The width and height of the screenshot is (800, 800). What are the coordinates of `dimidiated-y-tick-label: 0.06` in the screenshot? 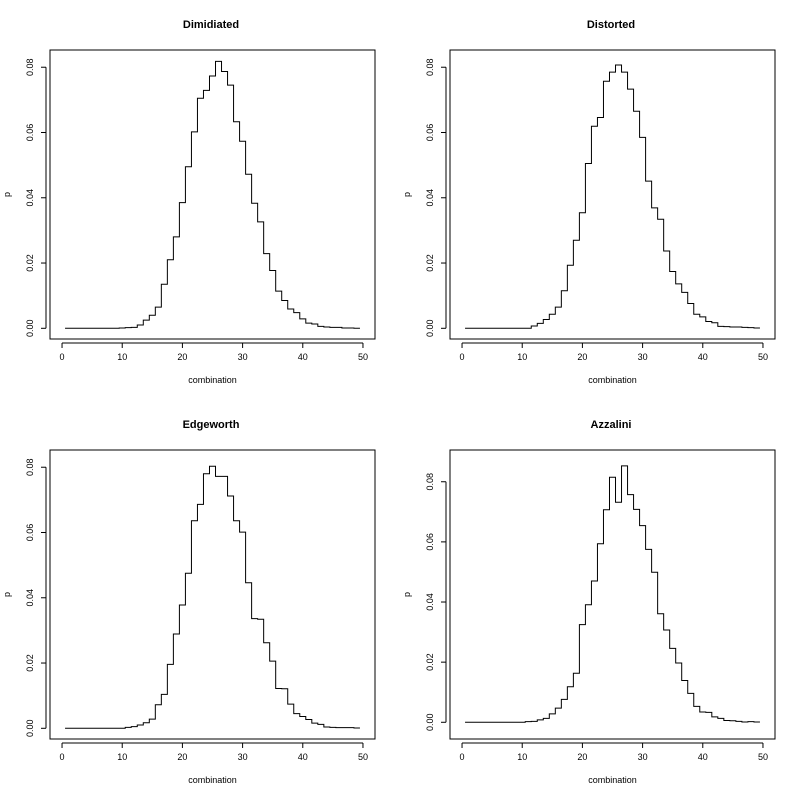 It's located at (30, 133).